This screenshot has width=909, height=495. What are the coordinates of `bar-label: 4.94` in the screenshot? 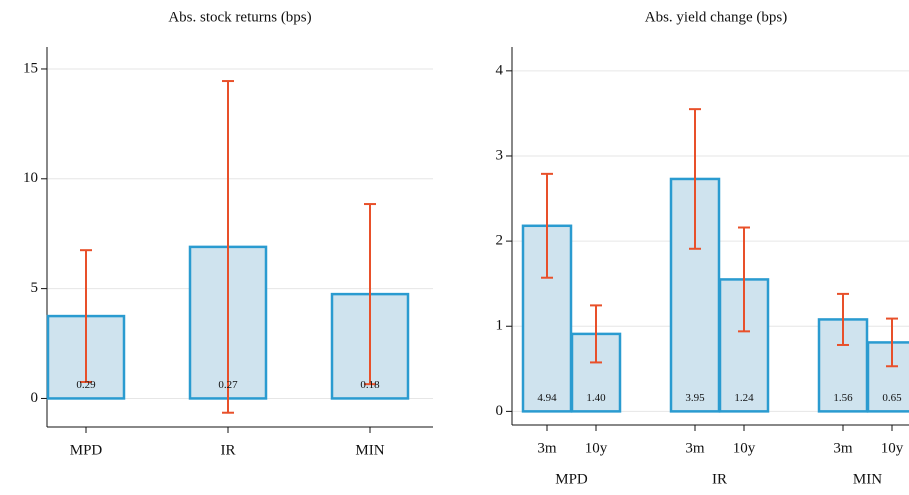 It's located at (547, 398).